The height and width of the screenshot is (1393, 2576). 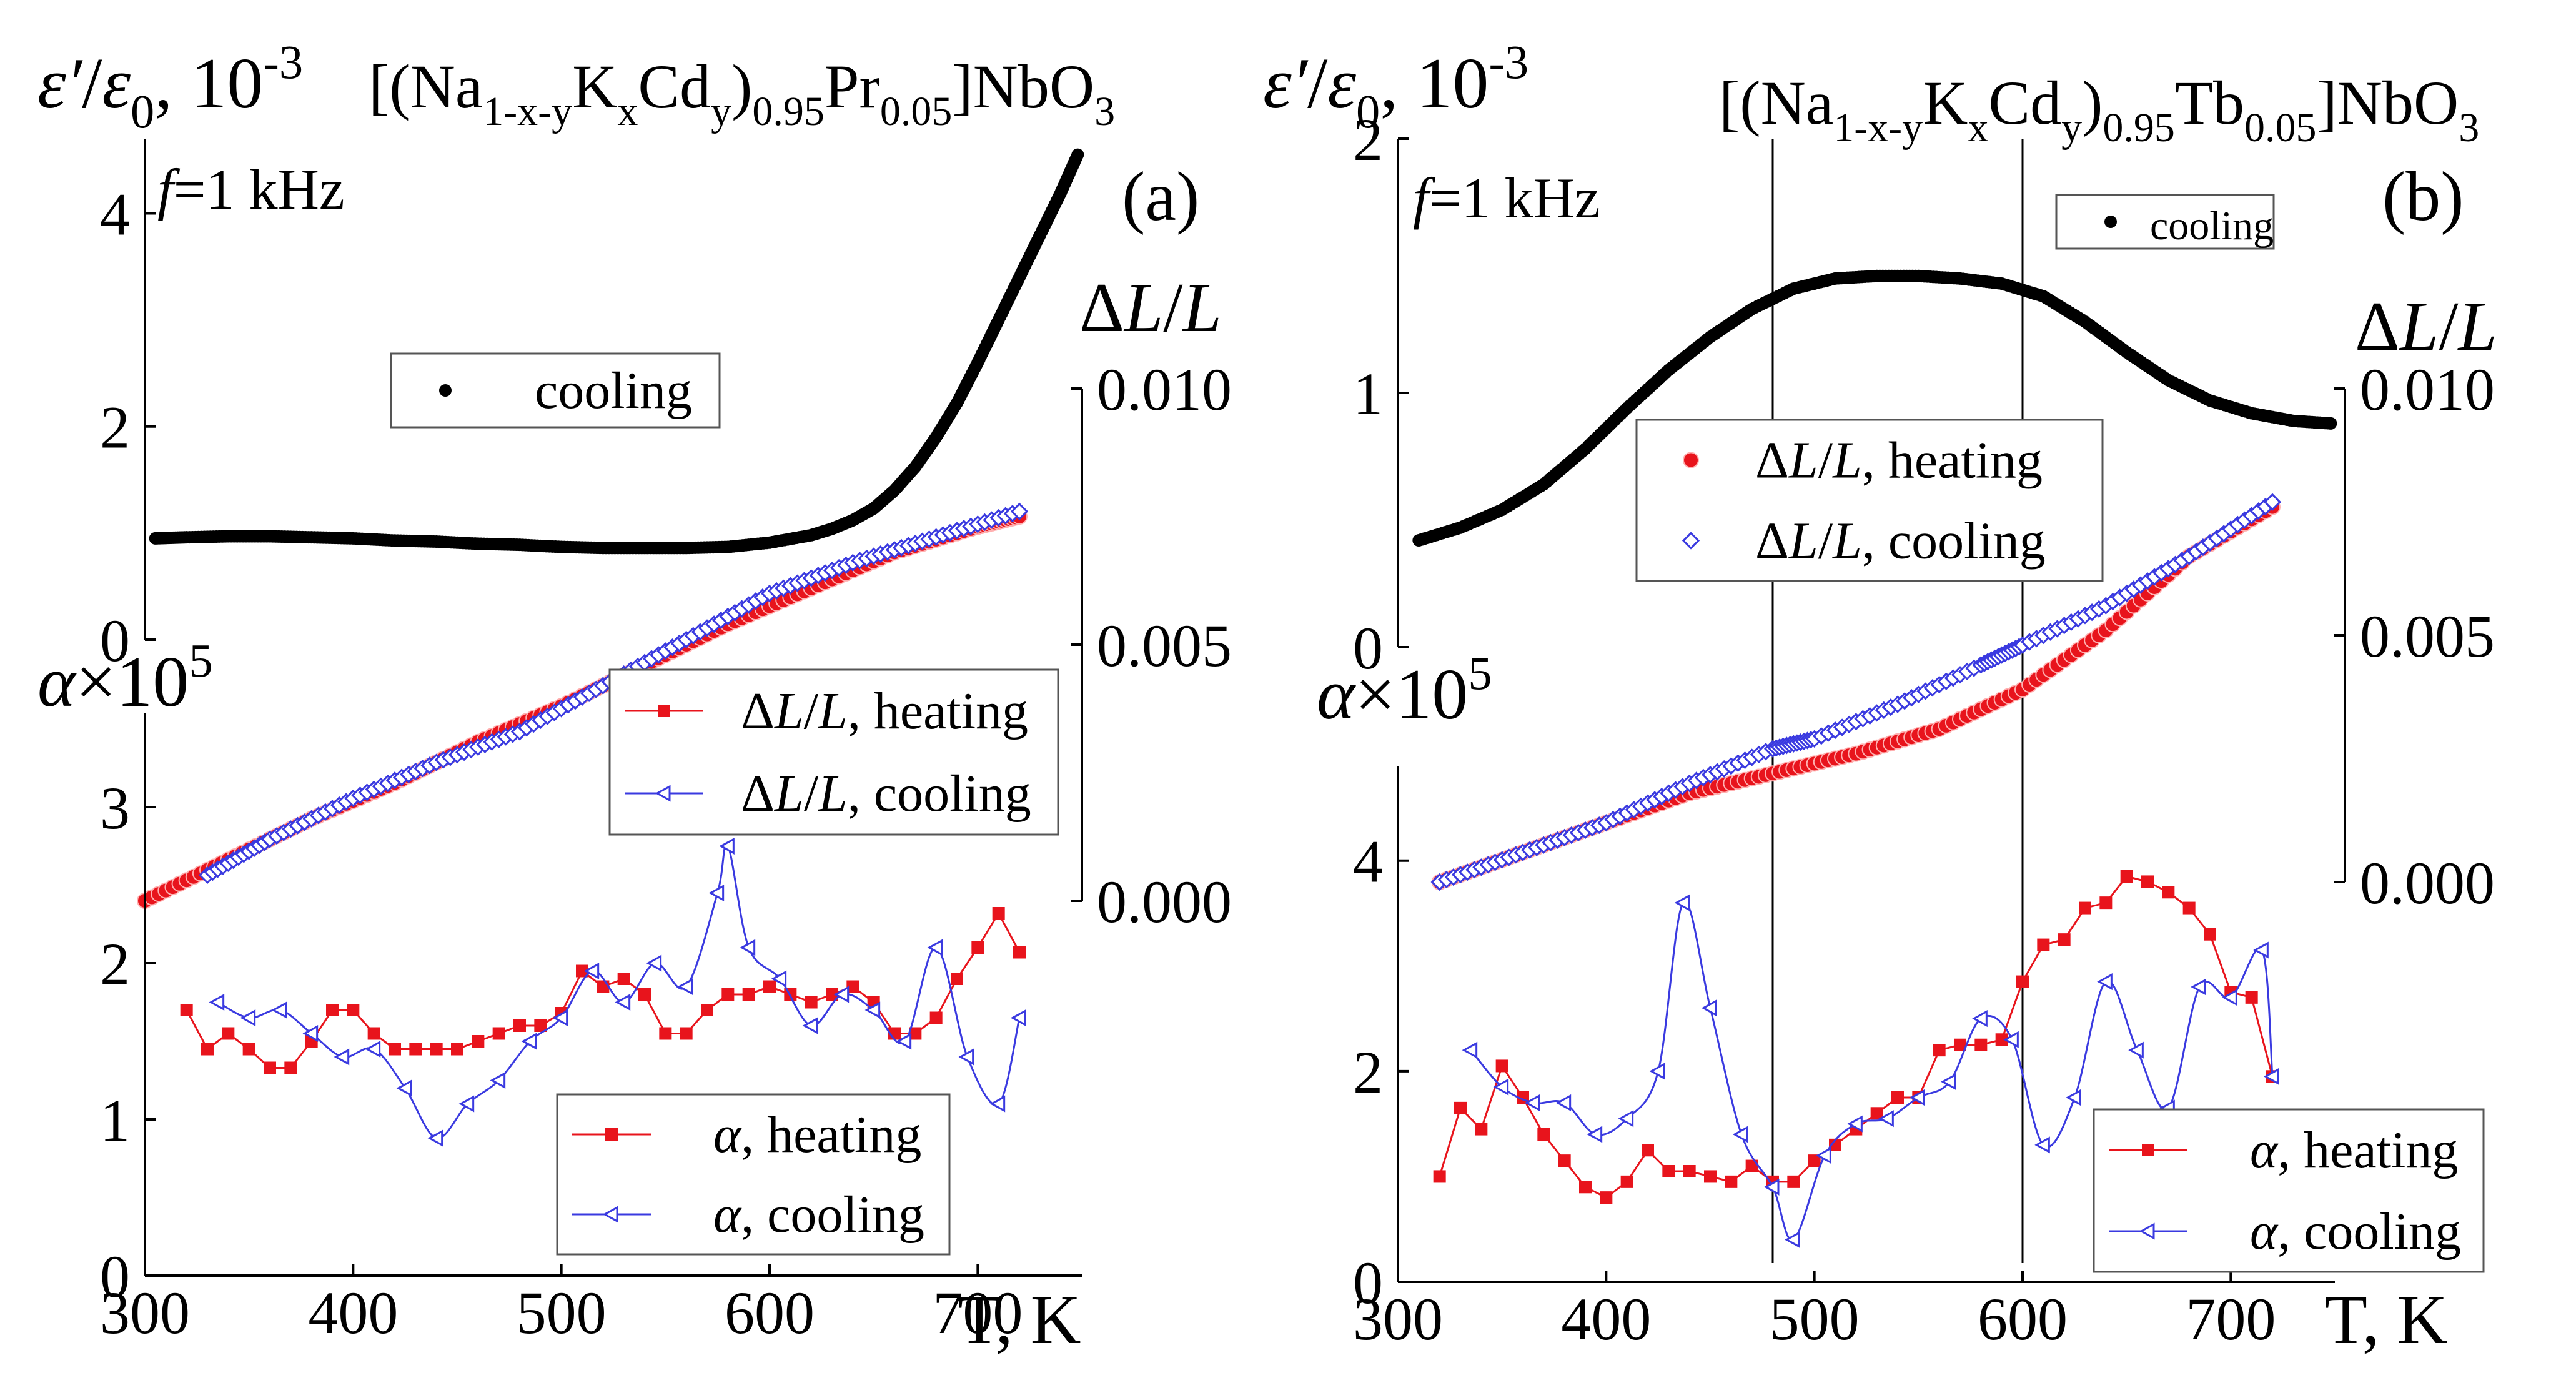 I want to click on panel-a-dl-legend-text: ΔL/L, heating, so click(x=884, y=711).